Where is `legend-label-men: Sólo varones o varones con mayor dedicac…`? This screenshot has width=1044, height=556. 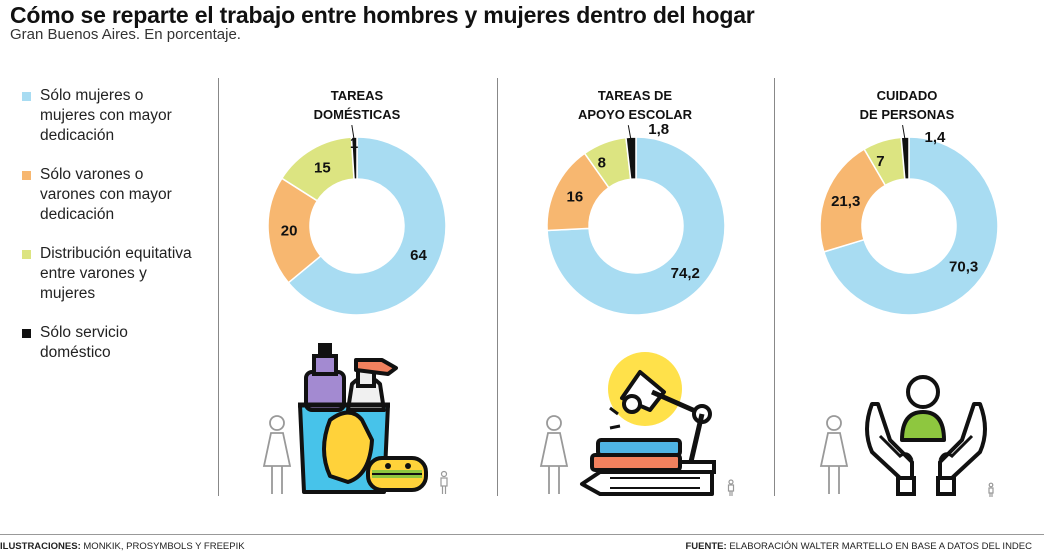
legend-label-men: Sólo varones o varones con mayor dedicac… is located at coordinates (106, 194).